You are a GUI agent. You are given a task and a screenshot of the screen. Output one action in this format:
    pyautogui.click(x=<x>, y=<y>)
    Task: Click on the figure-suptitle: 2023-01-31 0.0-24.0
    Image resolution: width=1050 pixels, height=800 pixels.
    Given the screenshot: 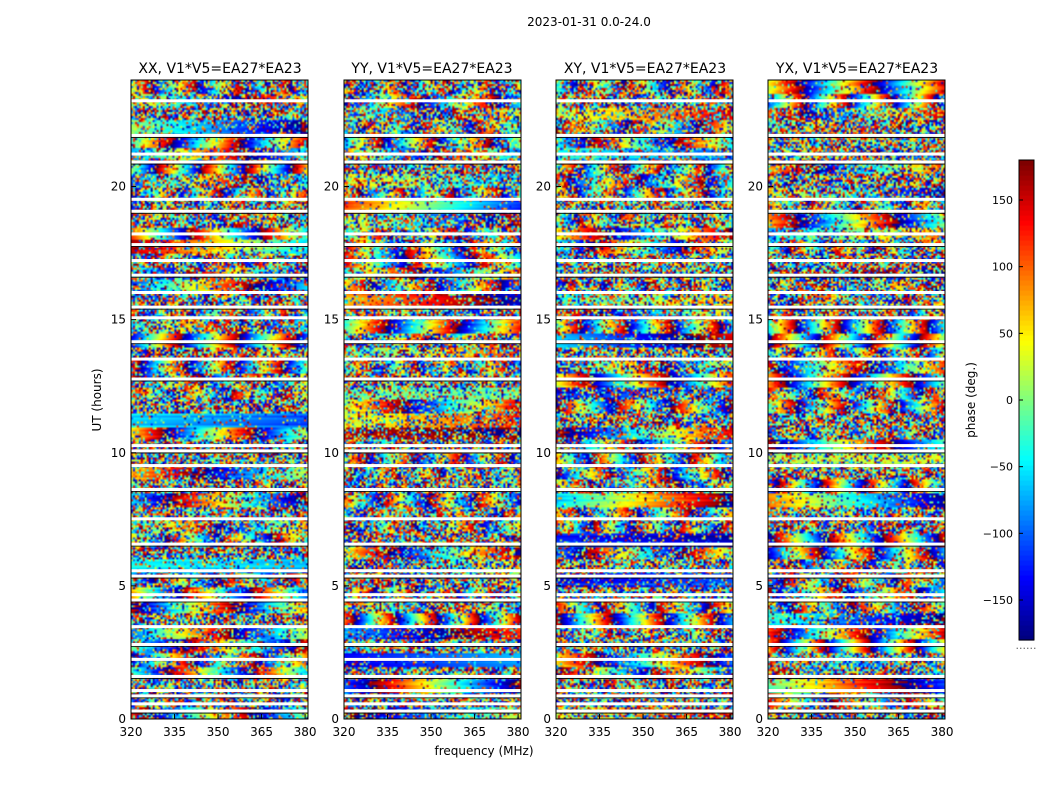 What is the action you would take?
    pyautogui.click(x=589, y=22)
    